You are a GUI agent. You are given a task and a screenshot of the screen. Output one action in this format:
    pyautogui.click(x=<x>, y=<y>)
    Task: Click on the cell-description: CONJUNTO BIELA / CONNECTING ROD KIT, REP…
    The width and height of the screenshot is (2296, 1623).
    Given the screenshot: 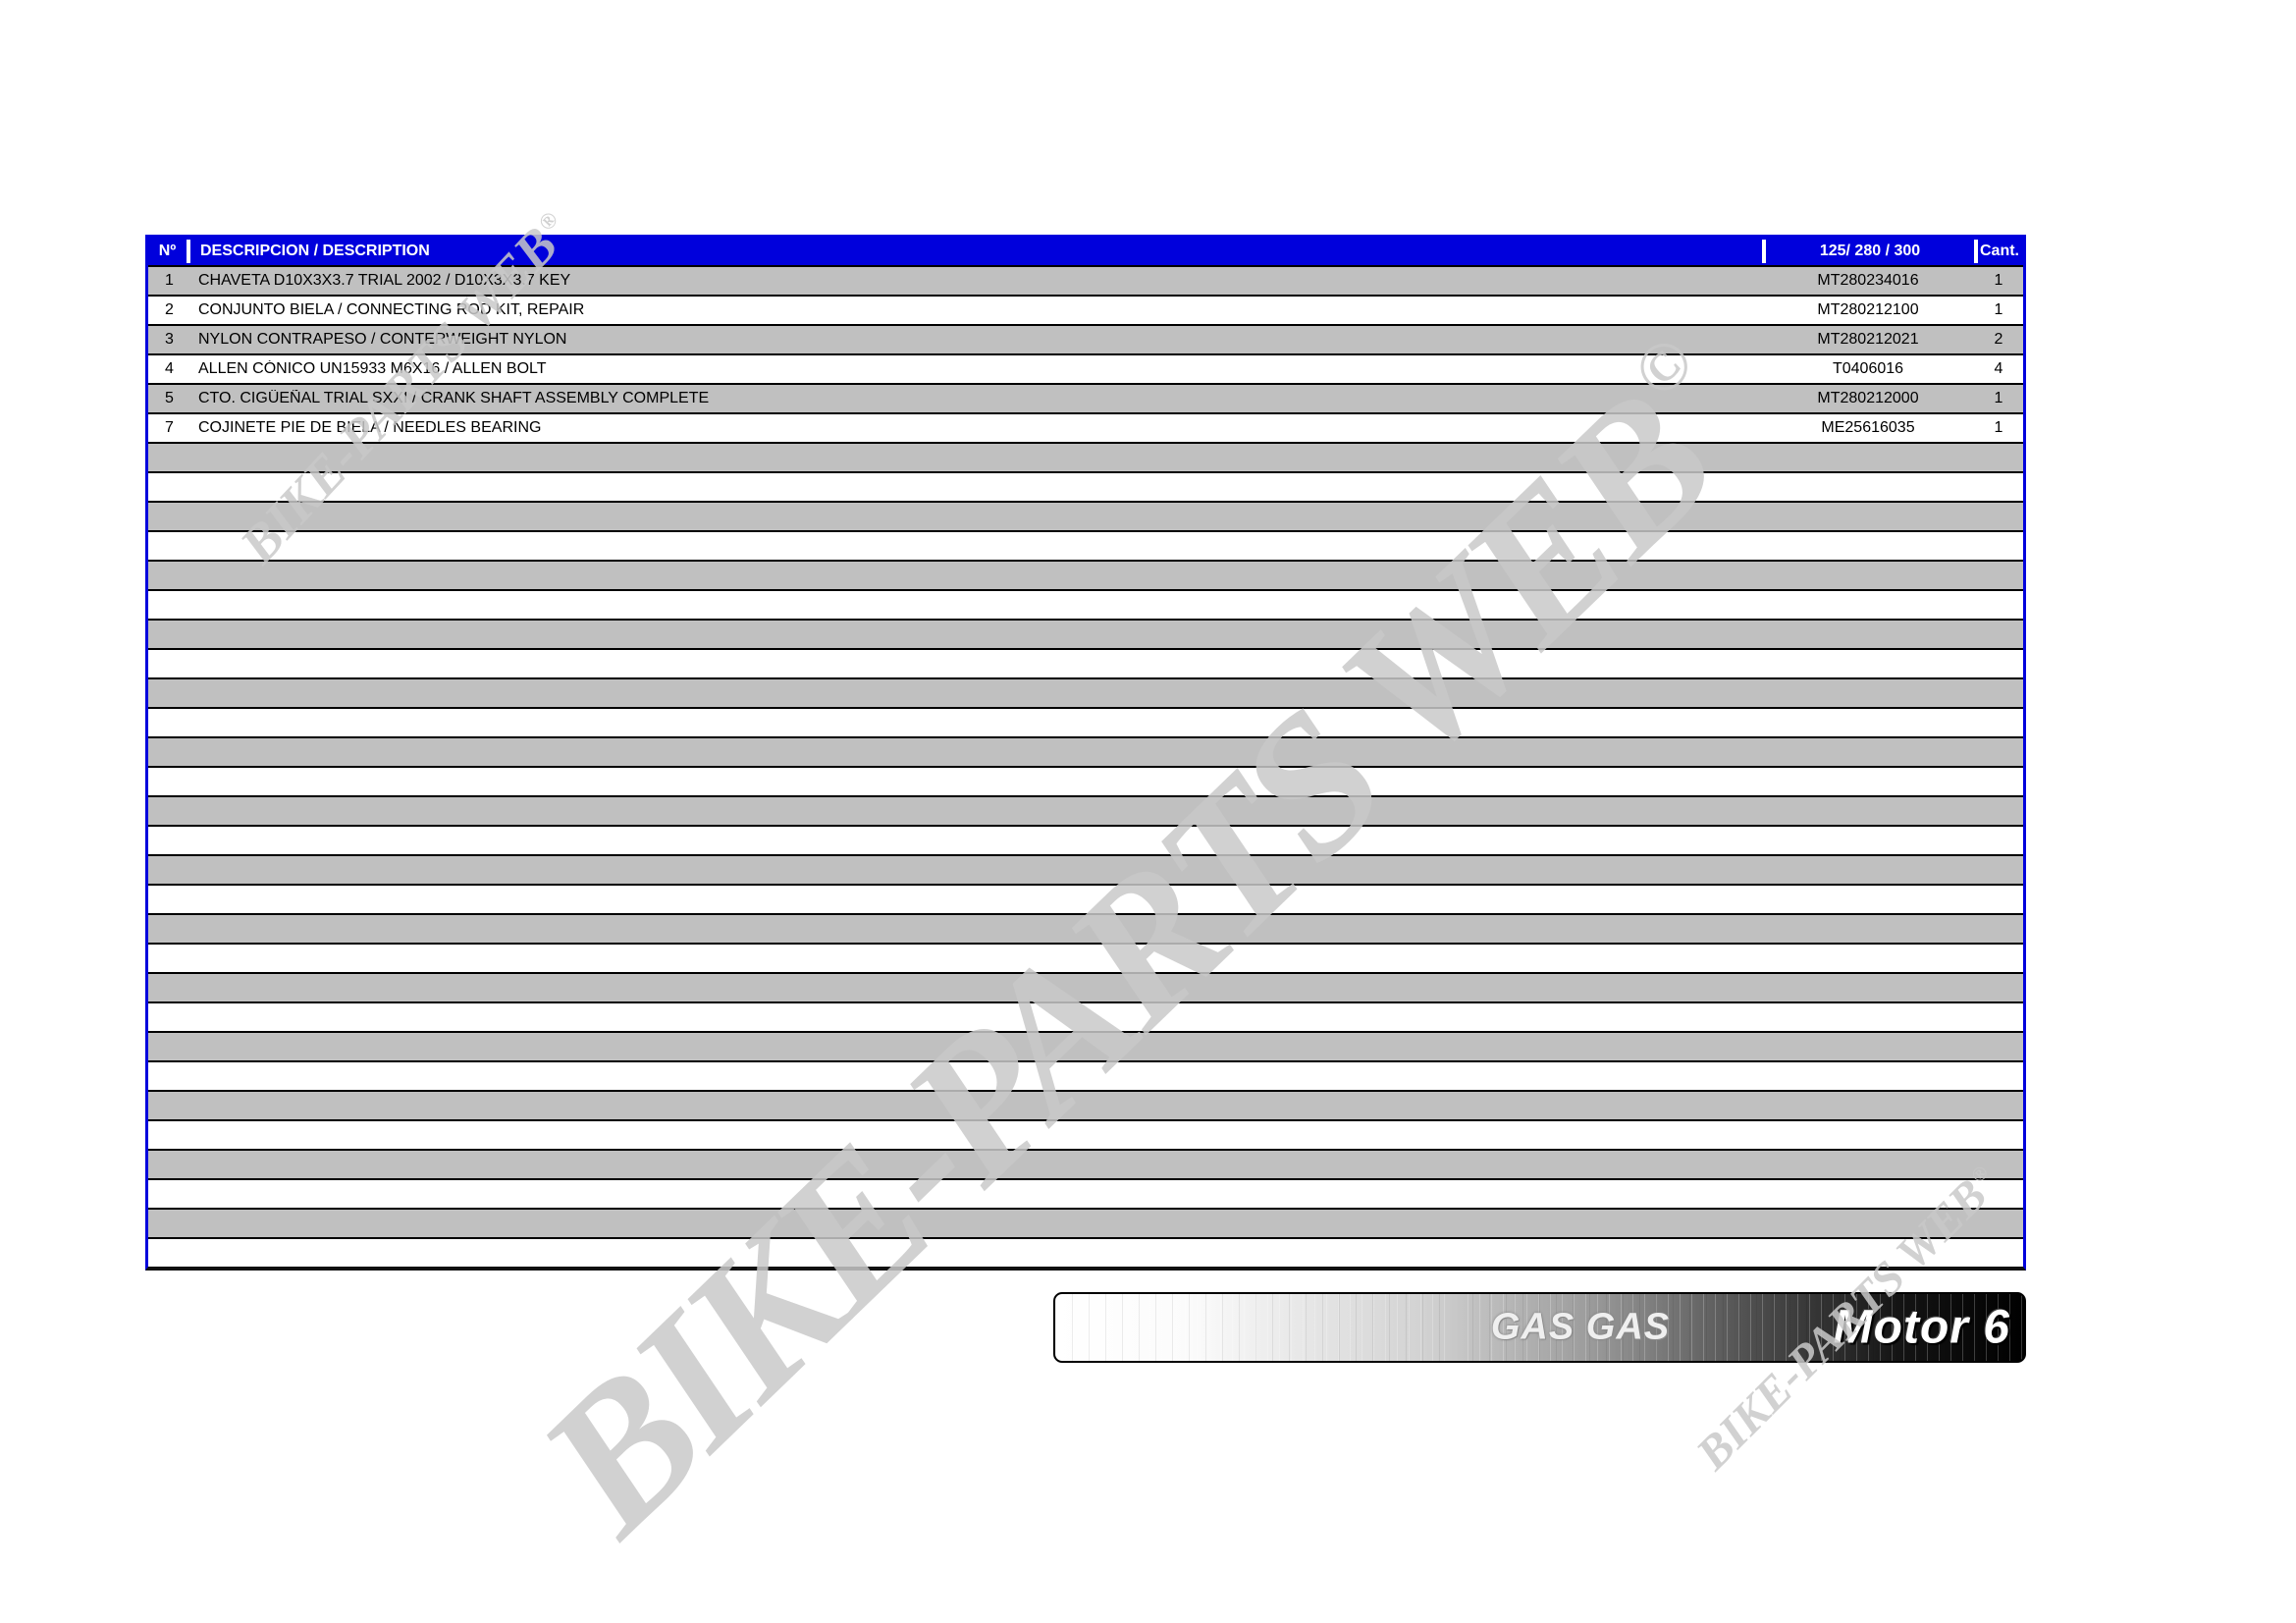 What is the action you would take?
    pyautogui.click(x=391, y=309)
    